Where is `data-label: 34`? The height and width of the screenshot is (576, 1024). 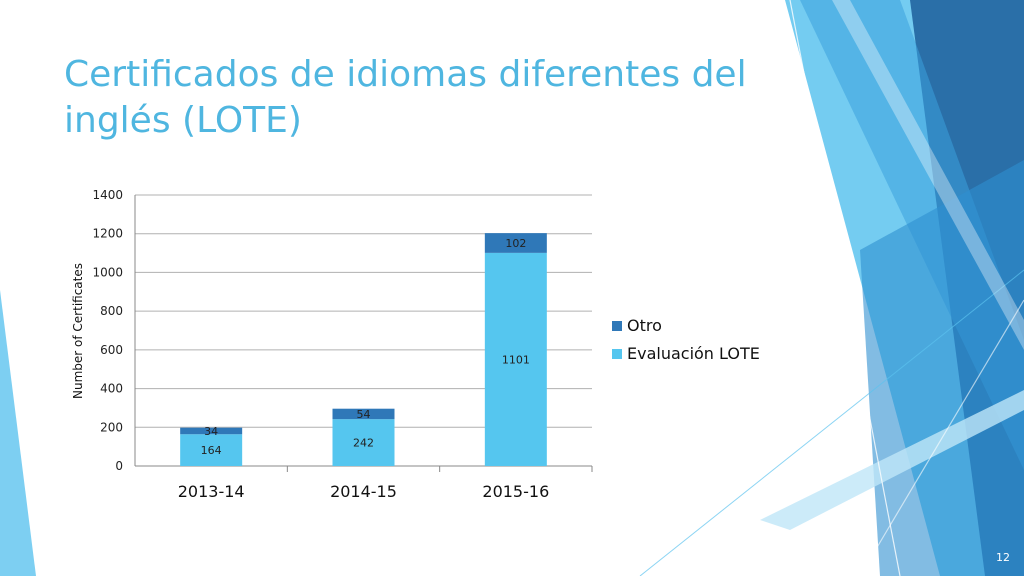
data-label: 34 is located at coordinates (211, 431).